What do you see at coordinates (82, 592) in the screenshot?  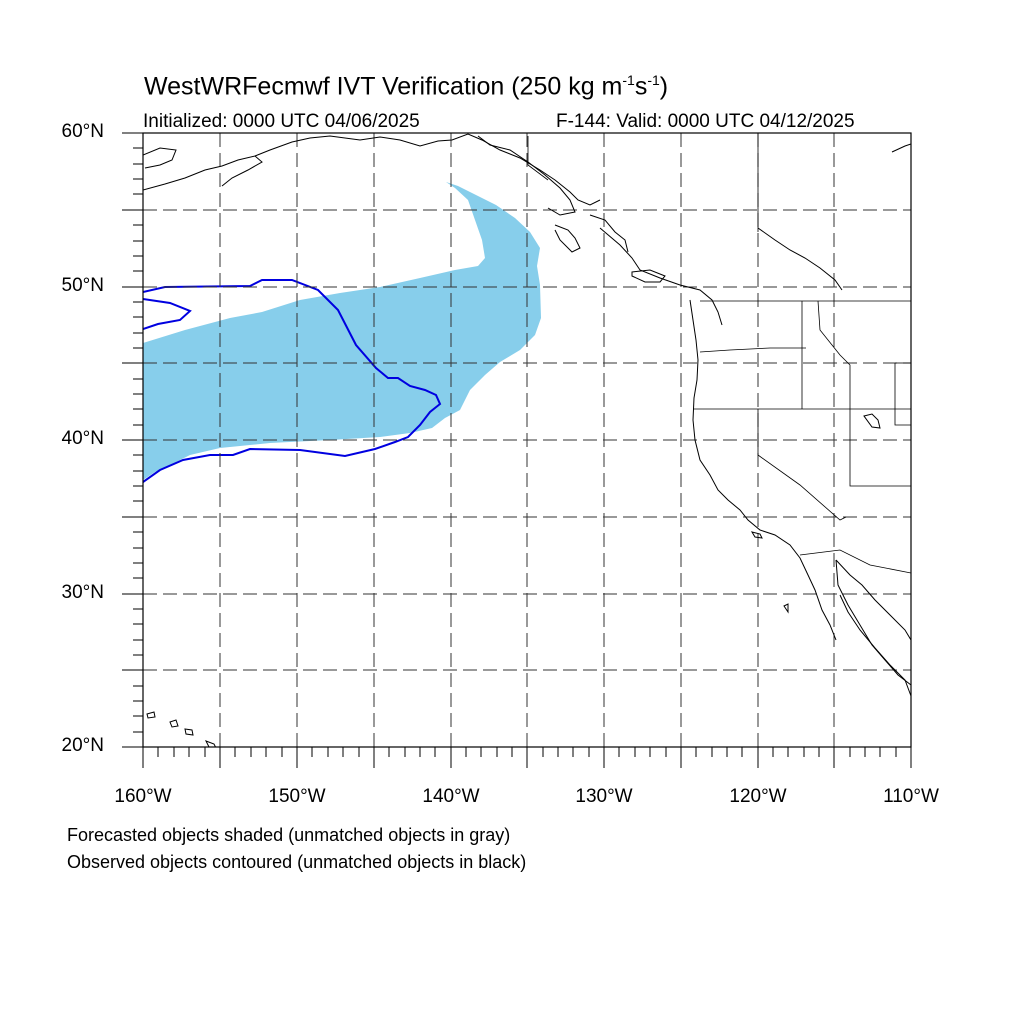 I see `lat-label-30n: 30°N` at bounding box center [82, 592].